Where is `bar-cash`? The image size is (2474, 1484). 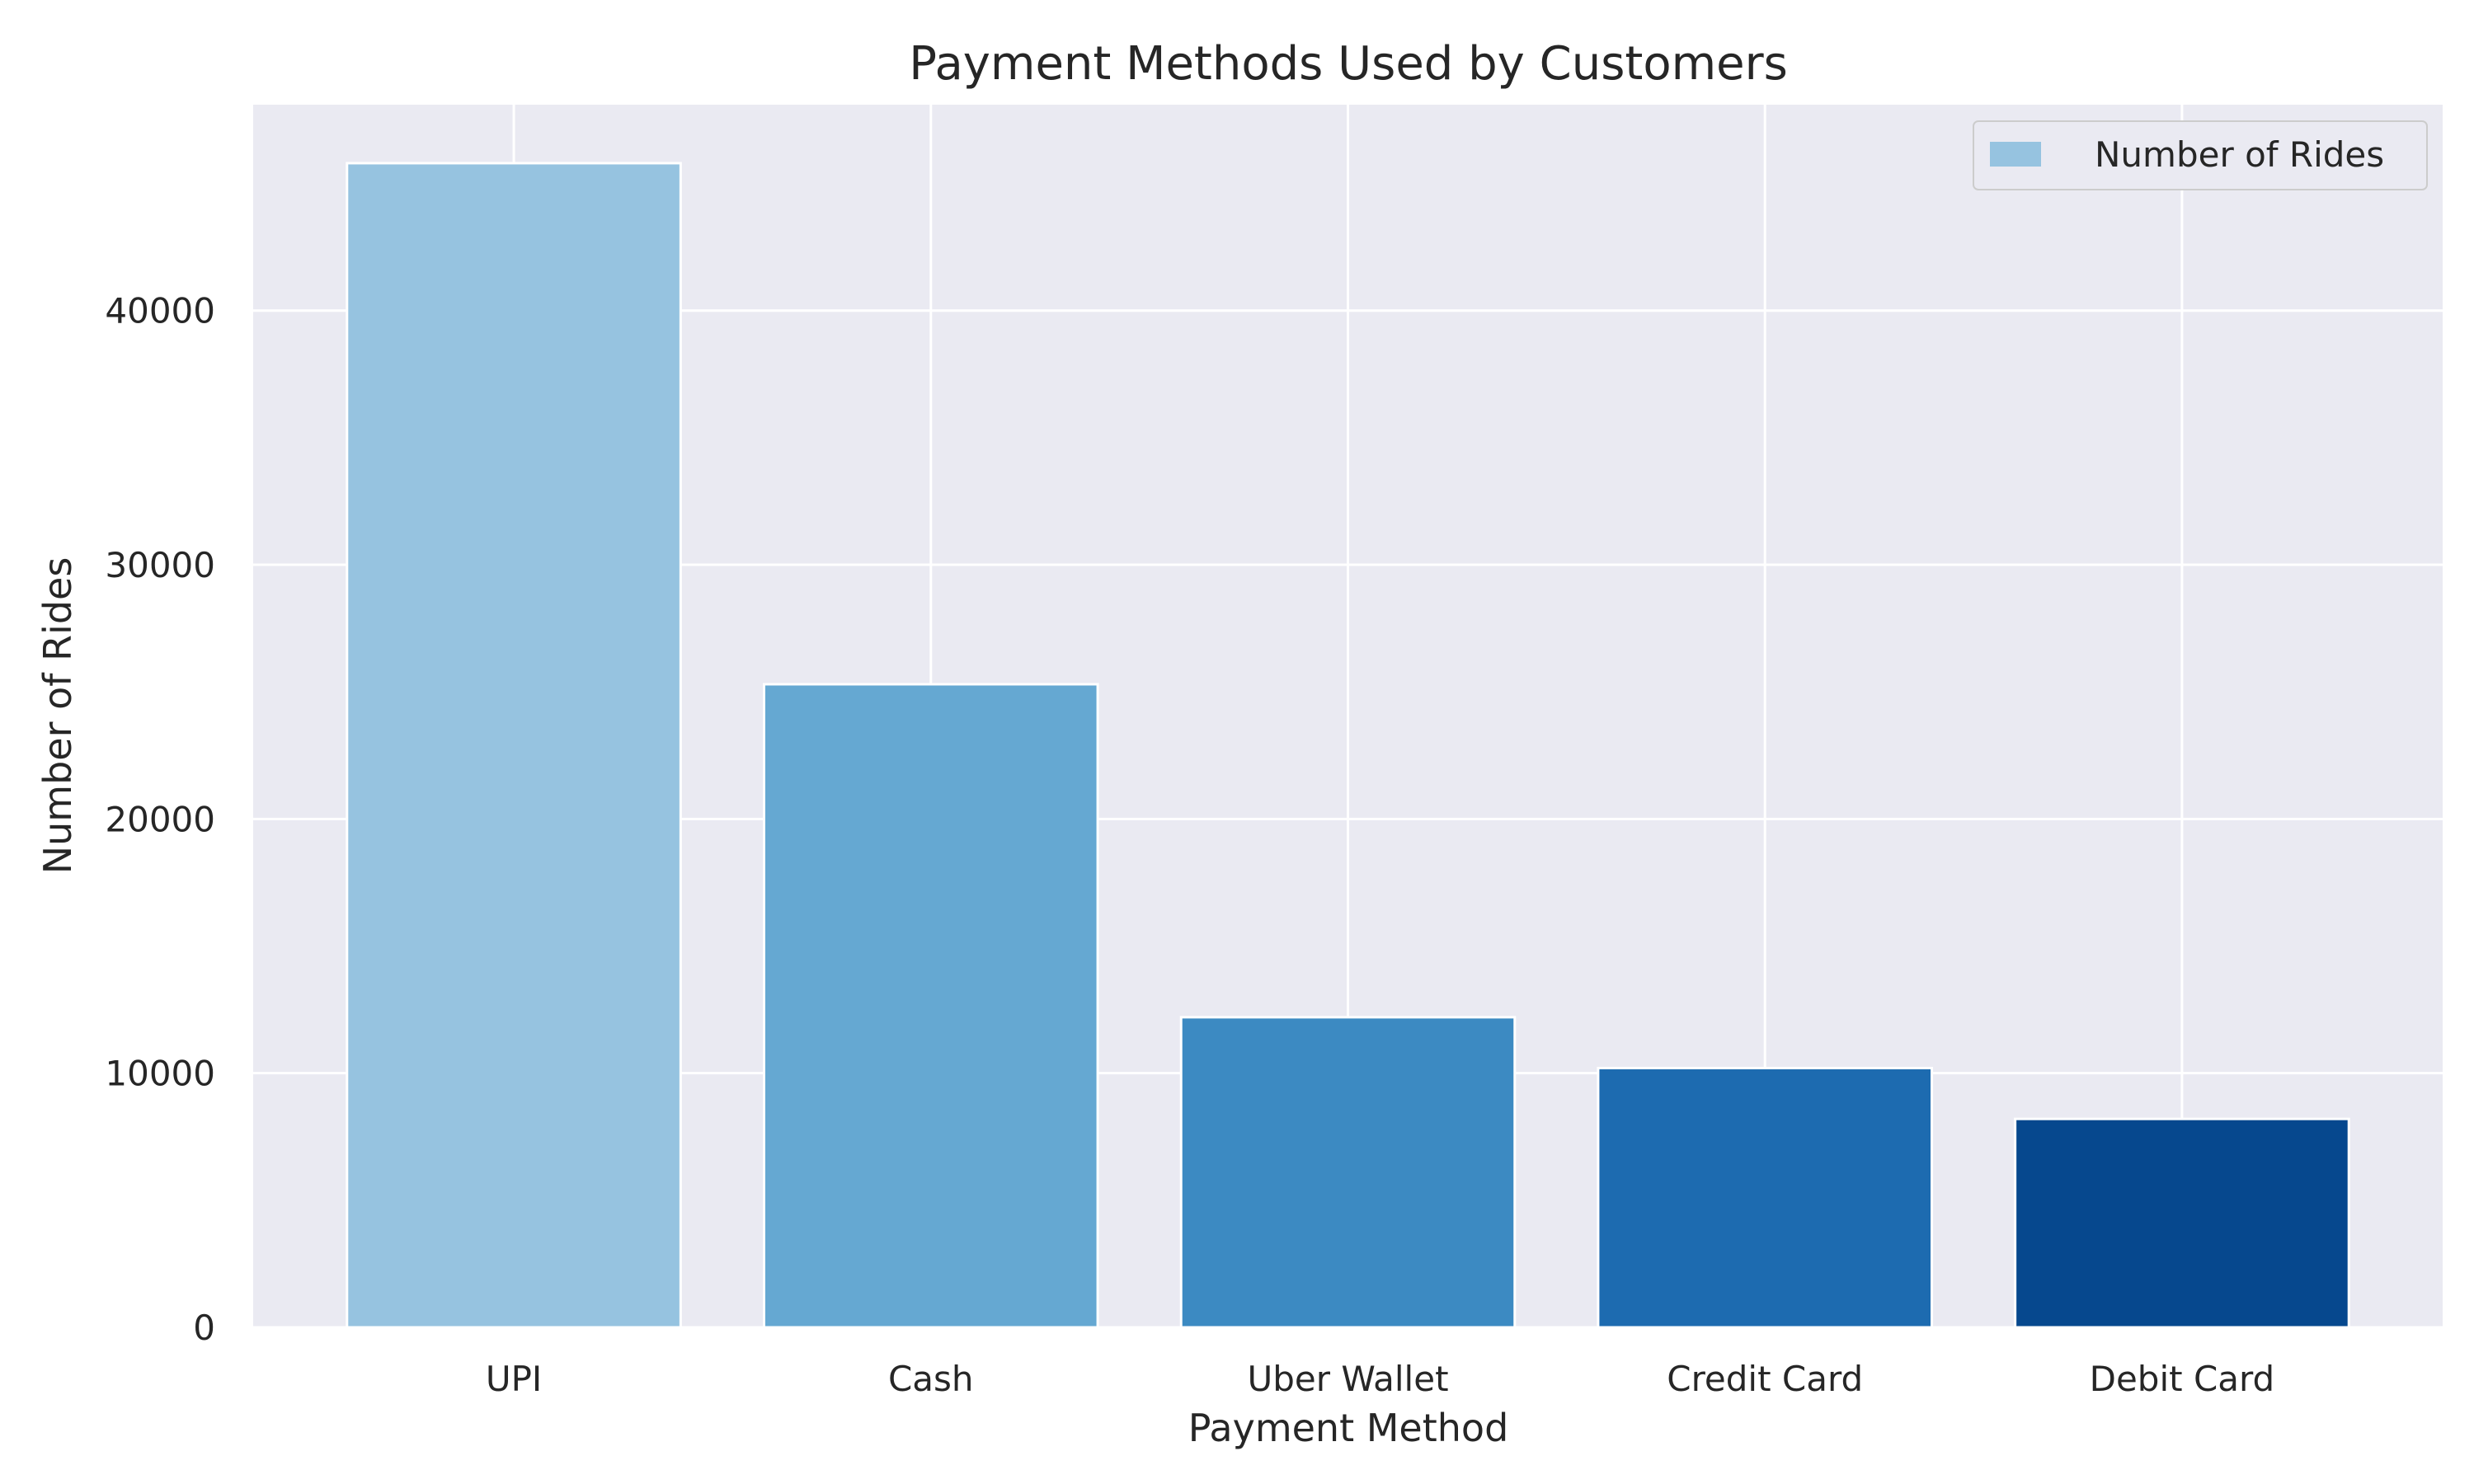 bar-cash is located at coordinates (931, 1006).